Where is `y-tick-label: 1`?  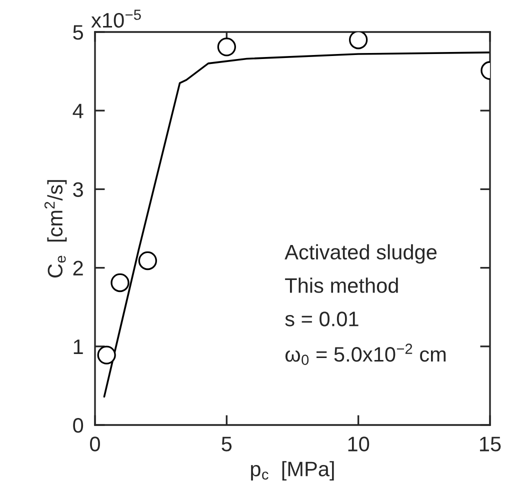
y-tick-label: 1 is located at coordinates (78, 347).